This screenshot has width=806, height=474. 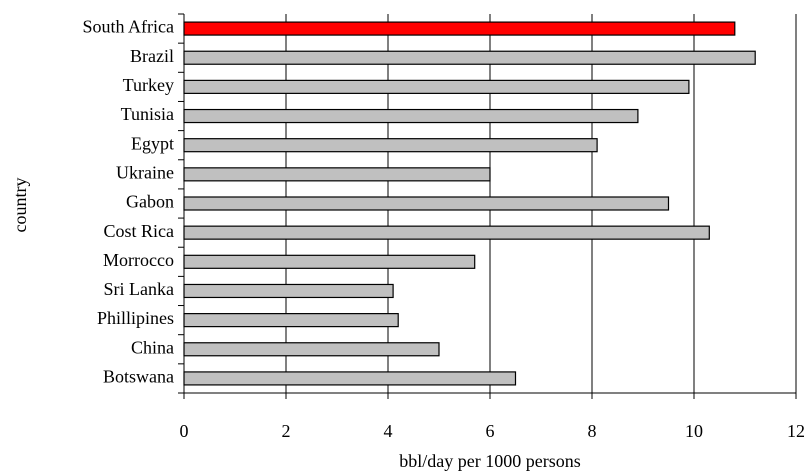 I want to click on y-tick-label: Cost Rica, so click(x=139, y=231).